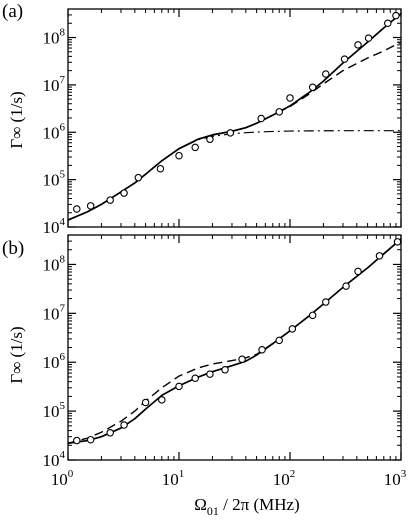 The height and width of the screenshot is (521, 415). I want to click on panel-b-x-tick-label: 10⁰, so click(62, 478).